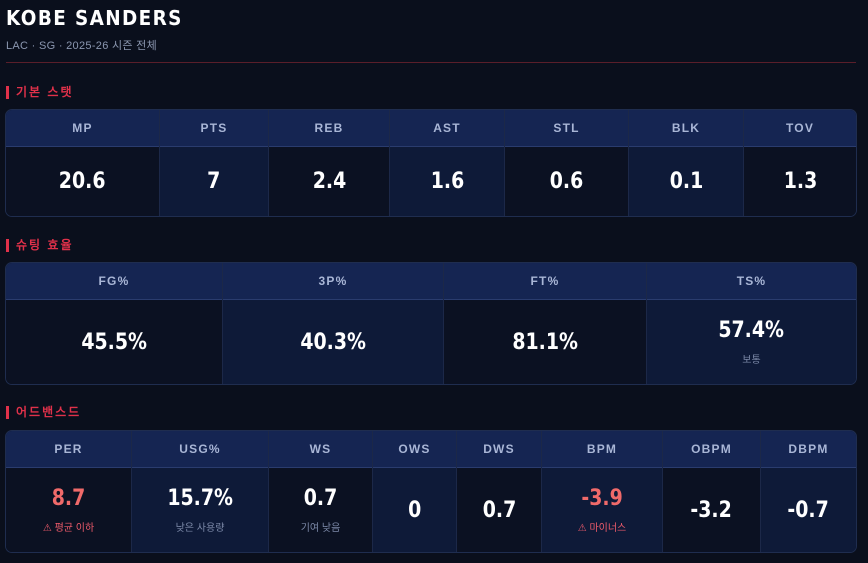  I want to click on stat-label: BLK, so click(686, 128).